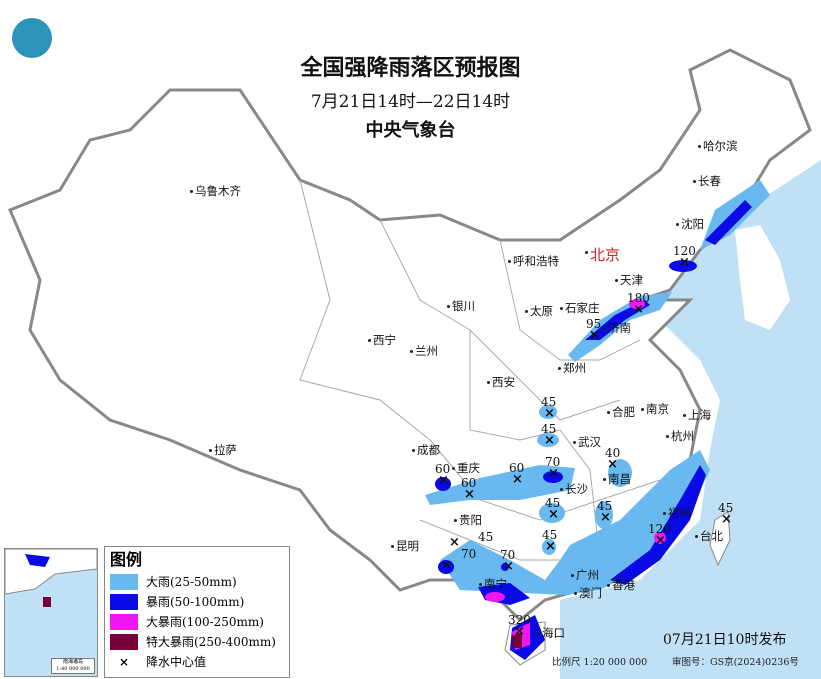  I want to click on rain-torrential-gx, so click(495, 597).